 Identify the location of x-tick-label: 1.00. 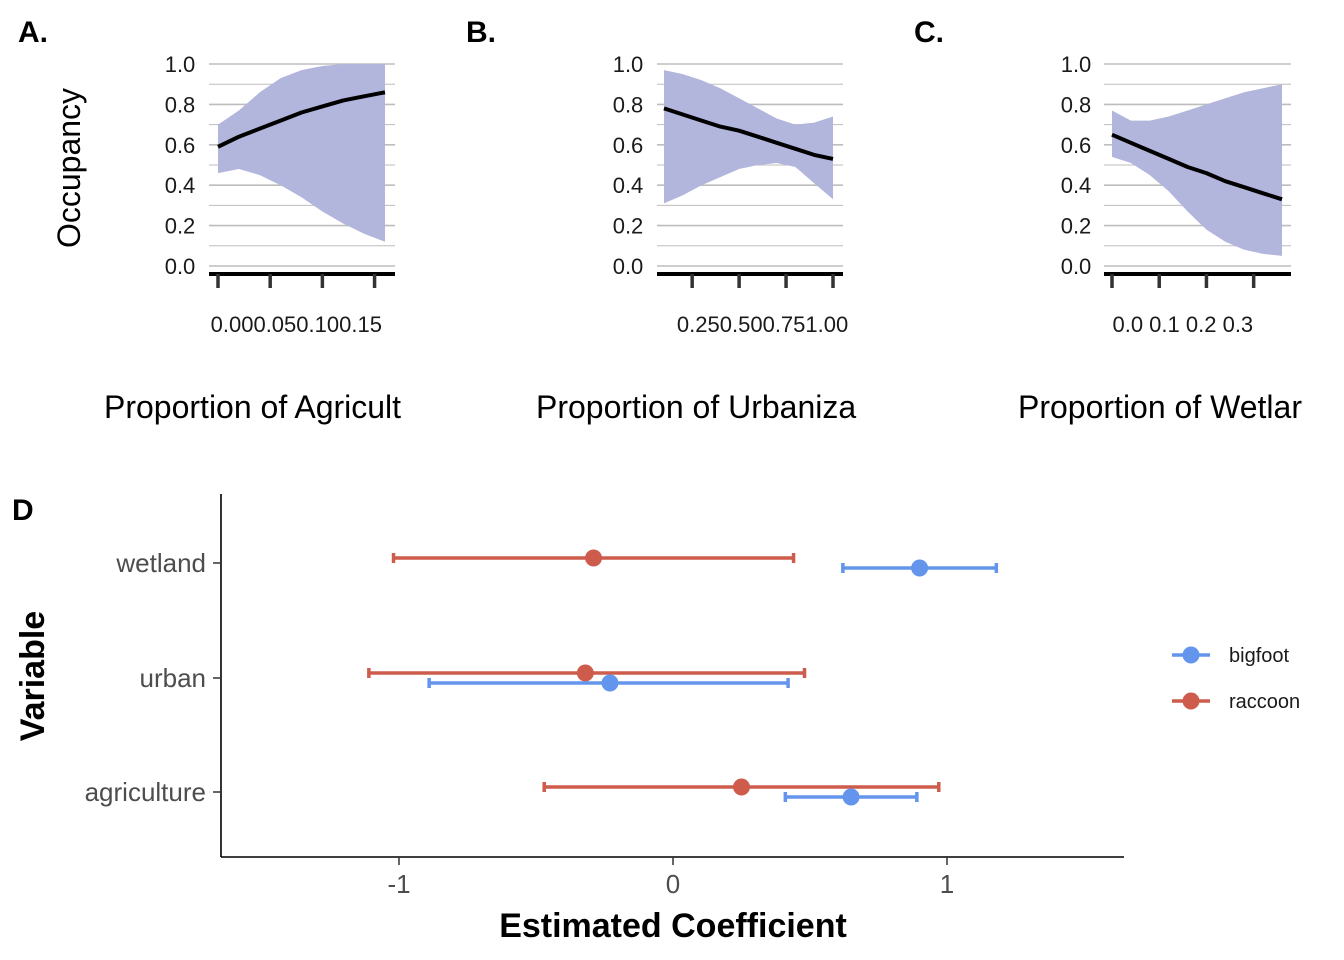
(826, 324).